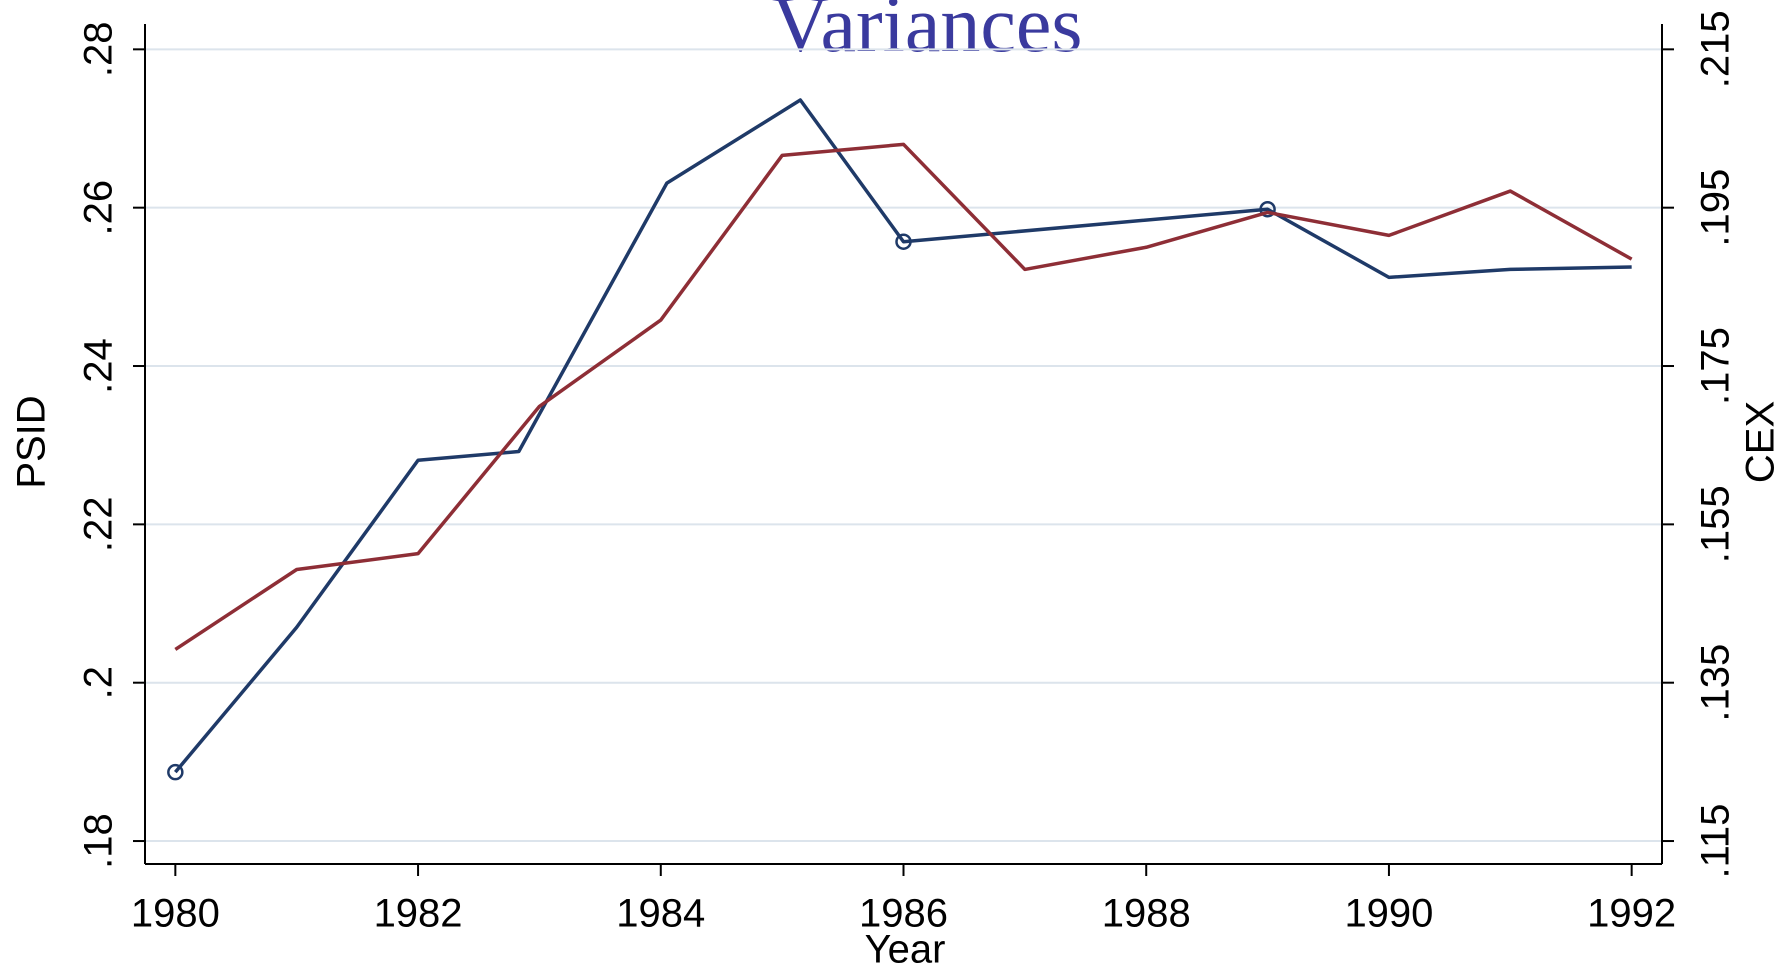  Describe the element at coordinates (1716, 524) in the screenshot. I see `y2-tick-label: .155` at that location.